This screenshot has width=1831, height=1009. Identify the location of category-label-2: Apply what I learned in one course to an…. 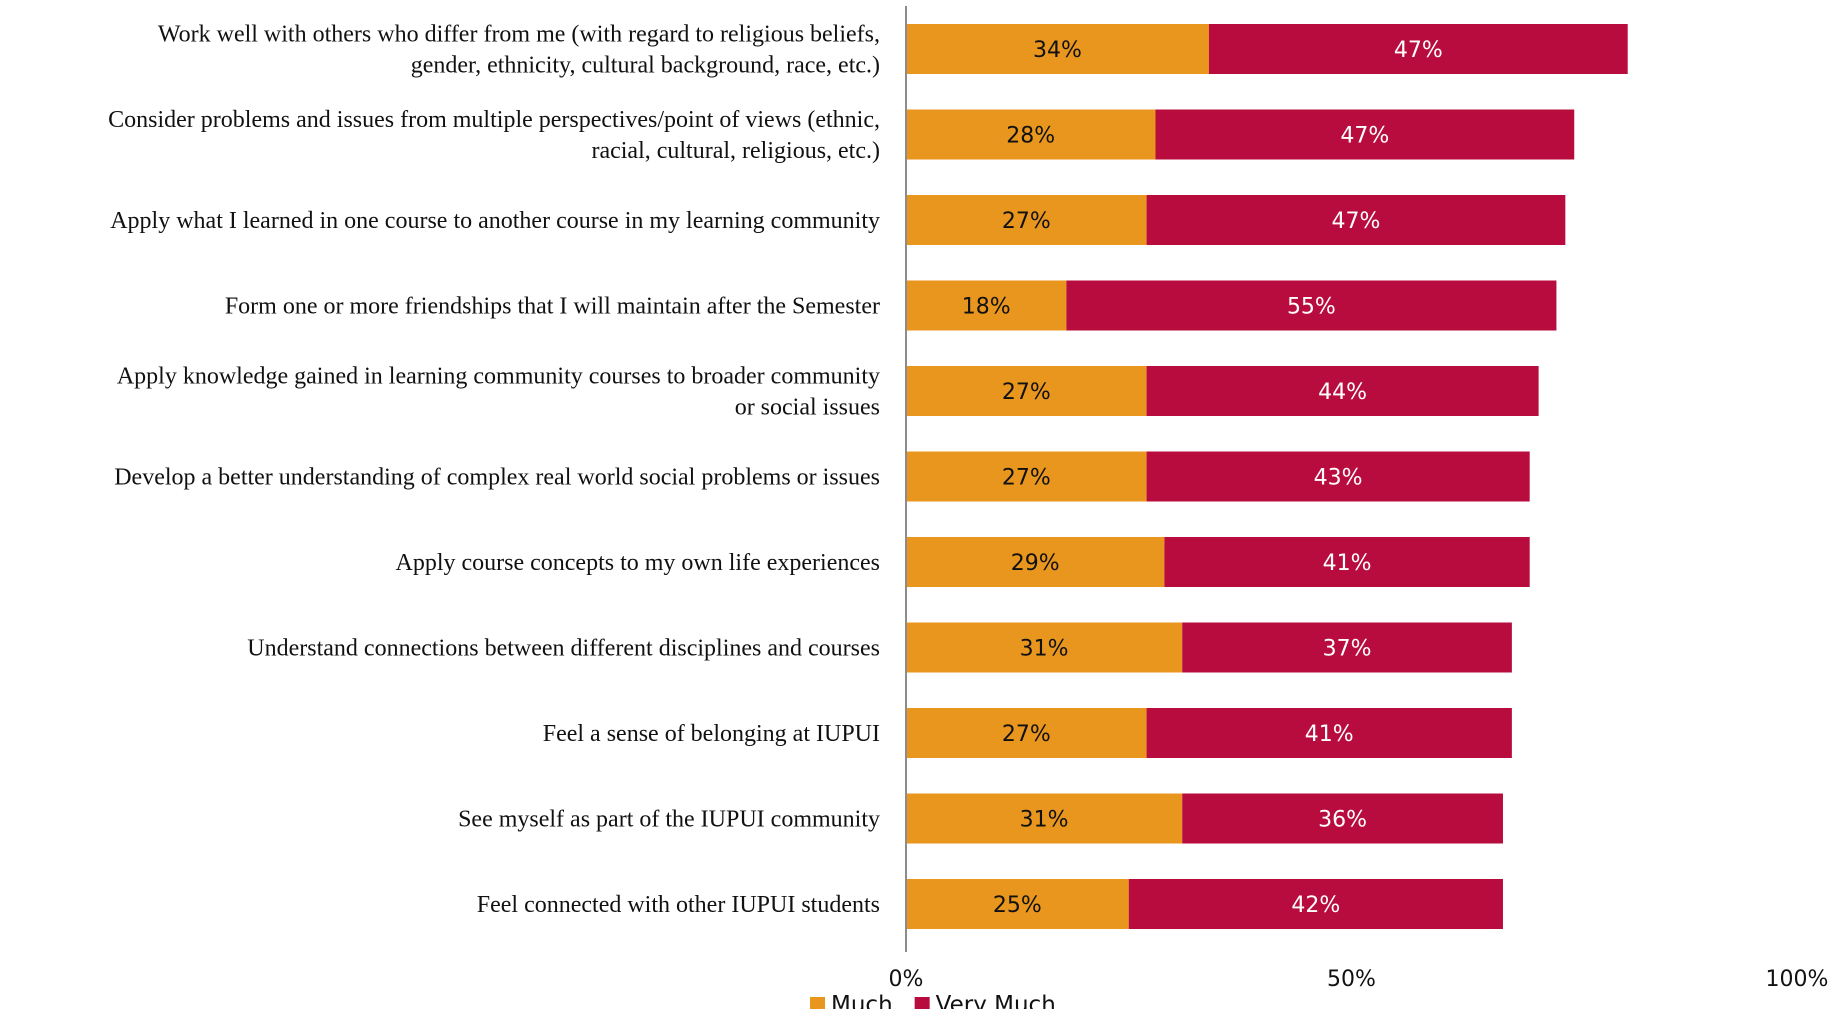
(495, 221).